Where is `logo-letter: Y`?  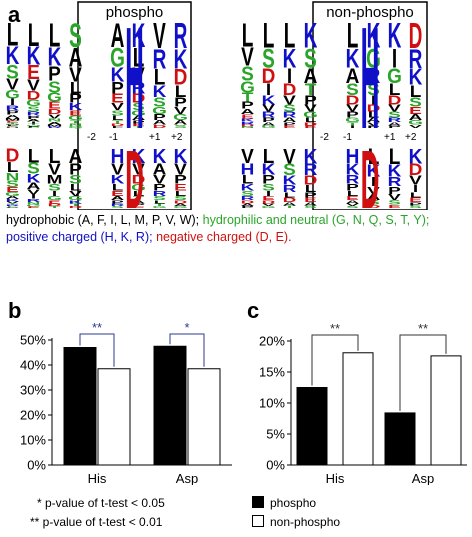 logo-letter: Y is located at coordinates (12, 127).